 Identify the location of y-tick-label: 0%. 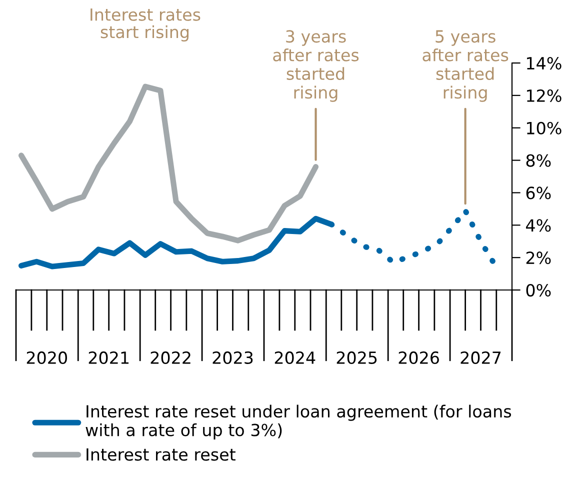
(538, 290).